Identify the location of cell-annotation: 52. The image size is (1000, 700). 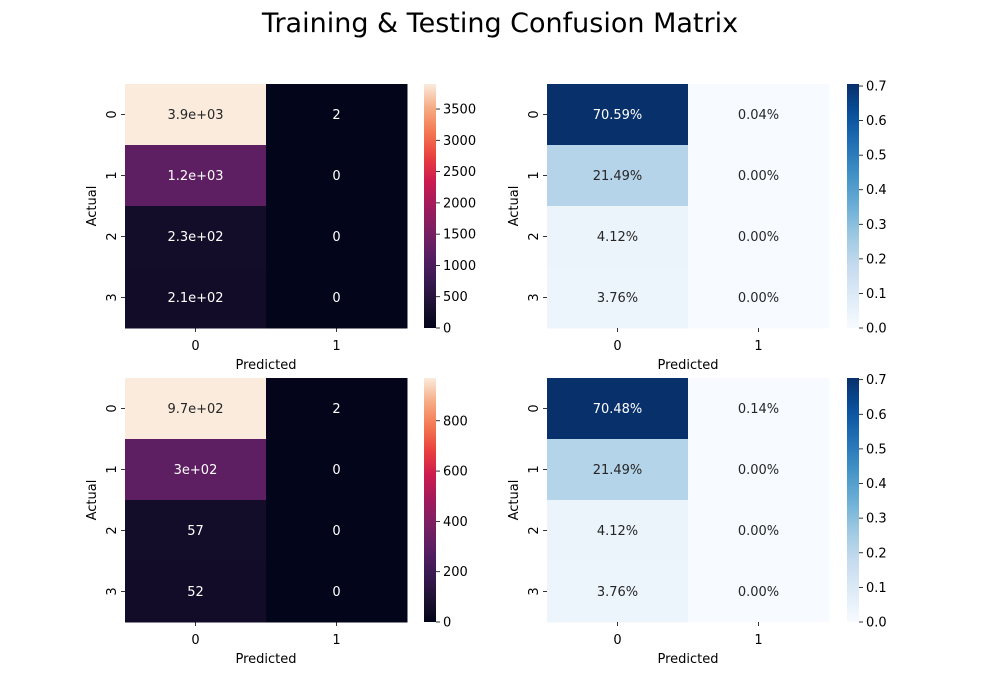
(195, 592).